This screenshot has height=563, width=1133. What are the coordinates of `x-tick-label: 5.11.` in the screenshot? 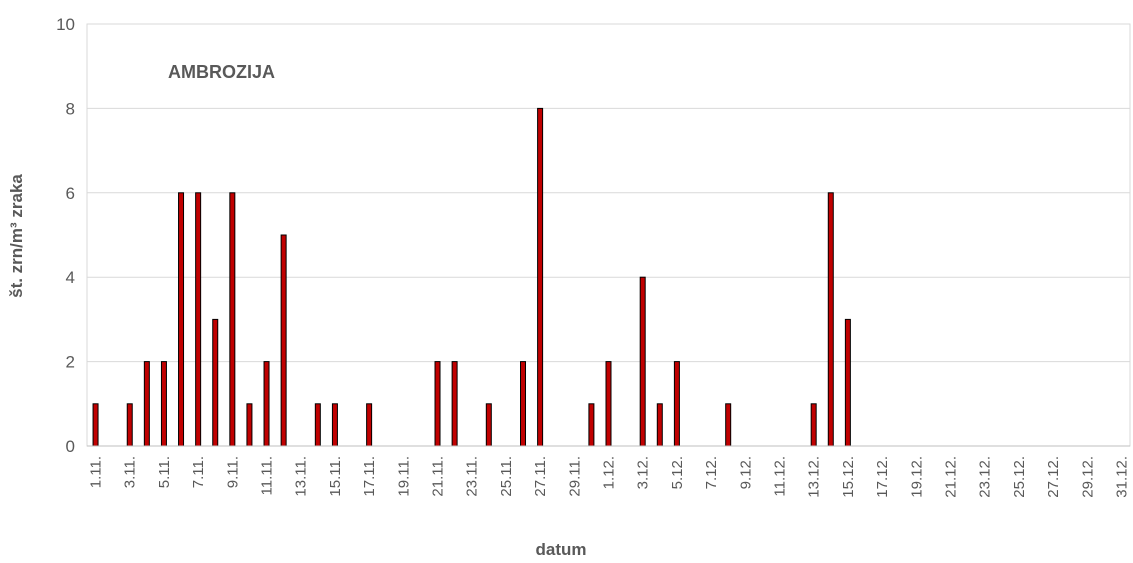 It's located at (164, 472).